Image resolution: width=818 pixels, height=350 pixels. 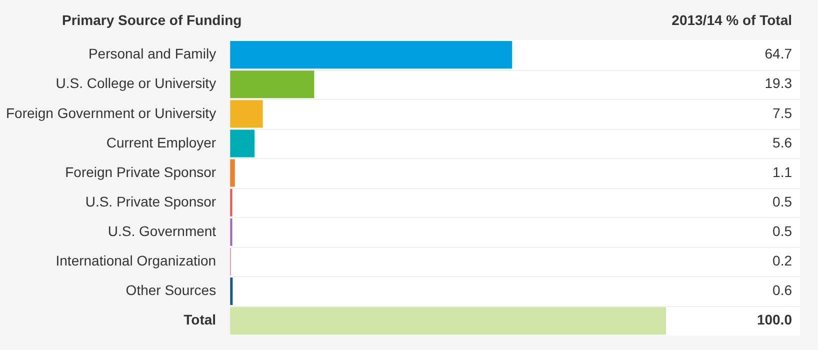 I want to click on data-label: 7.5, so click(x=782, y=112).